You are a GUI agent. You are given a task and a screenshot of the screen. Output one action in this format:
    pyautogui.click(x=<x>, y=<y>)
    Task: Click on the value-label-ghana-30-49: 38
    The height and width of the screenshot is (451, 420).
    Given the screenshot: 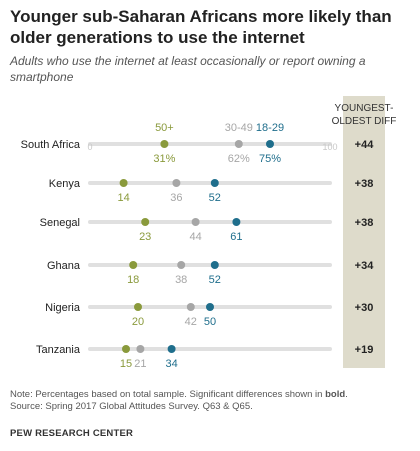 What is the action you would take?
    pyautogui.click(x=181, y=280)
    